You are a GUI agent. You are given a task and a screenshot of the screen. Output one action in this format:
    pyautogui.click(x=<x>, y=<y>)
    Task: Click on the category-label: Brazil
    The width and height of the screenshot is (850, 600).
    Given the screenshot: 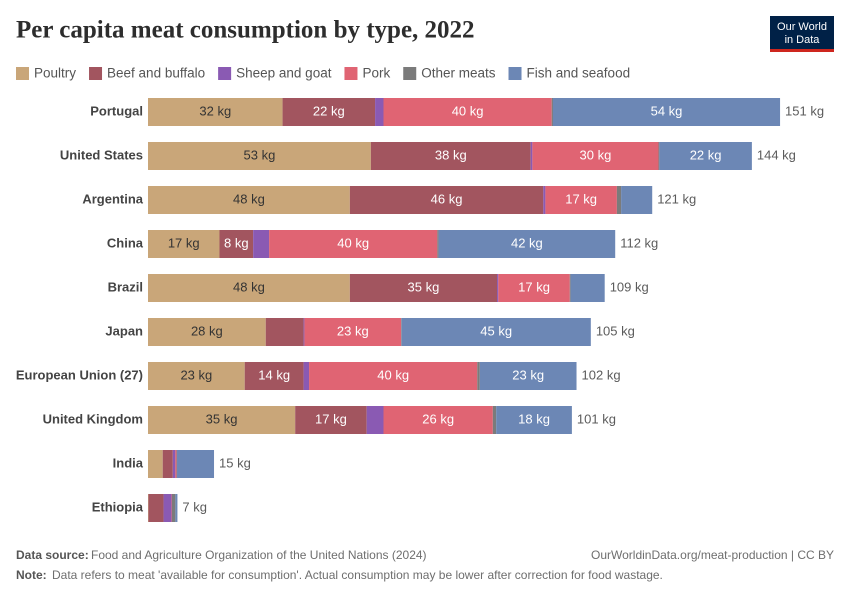 What is the action you would take?
    pyautogui.click(x=125, y=286)
    